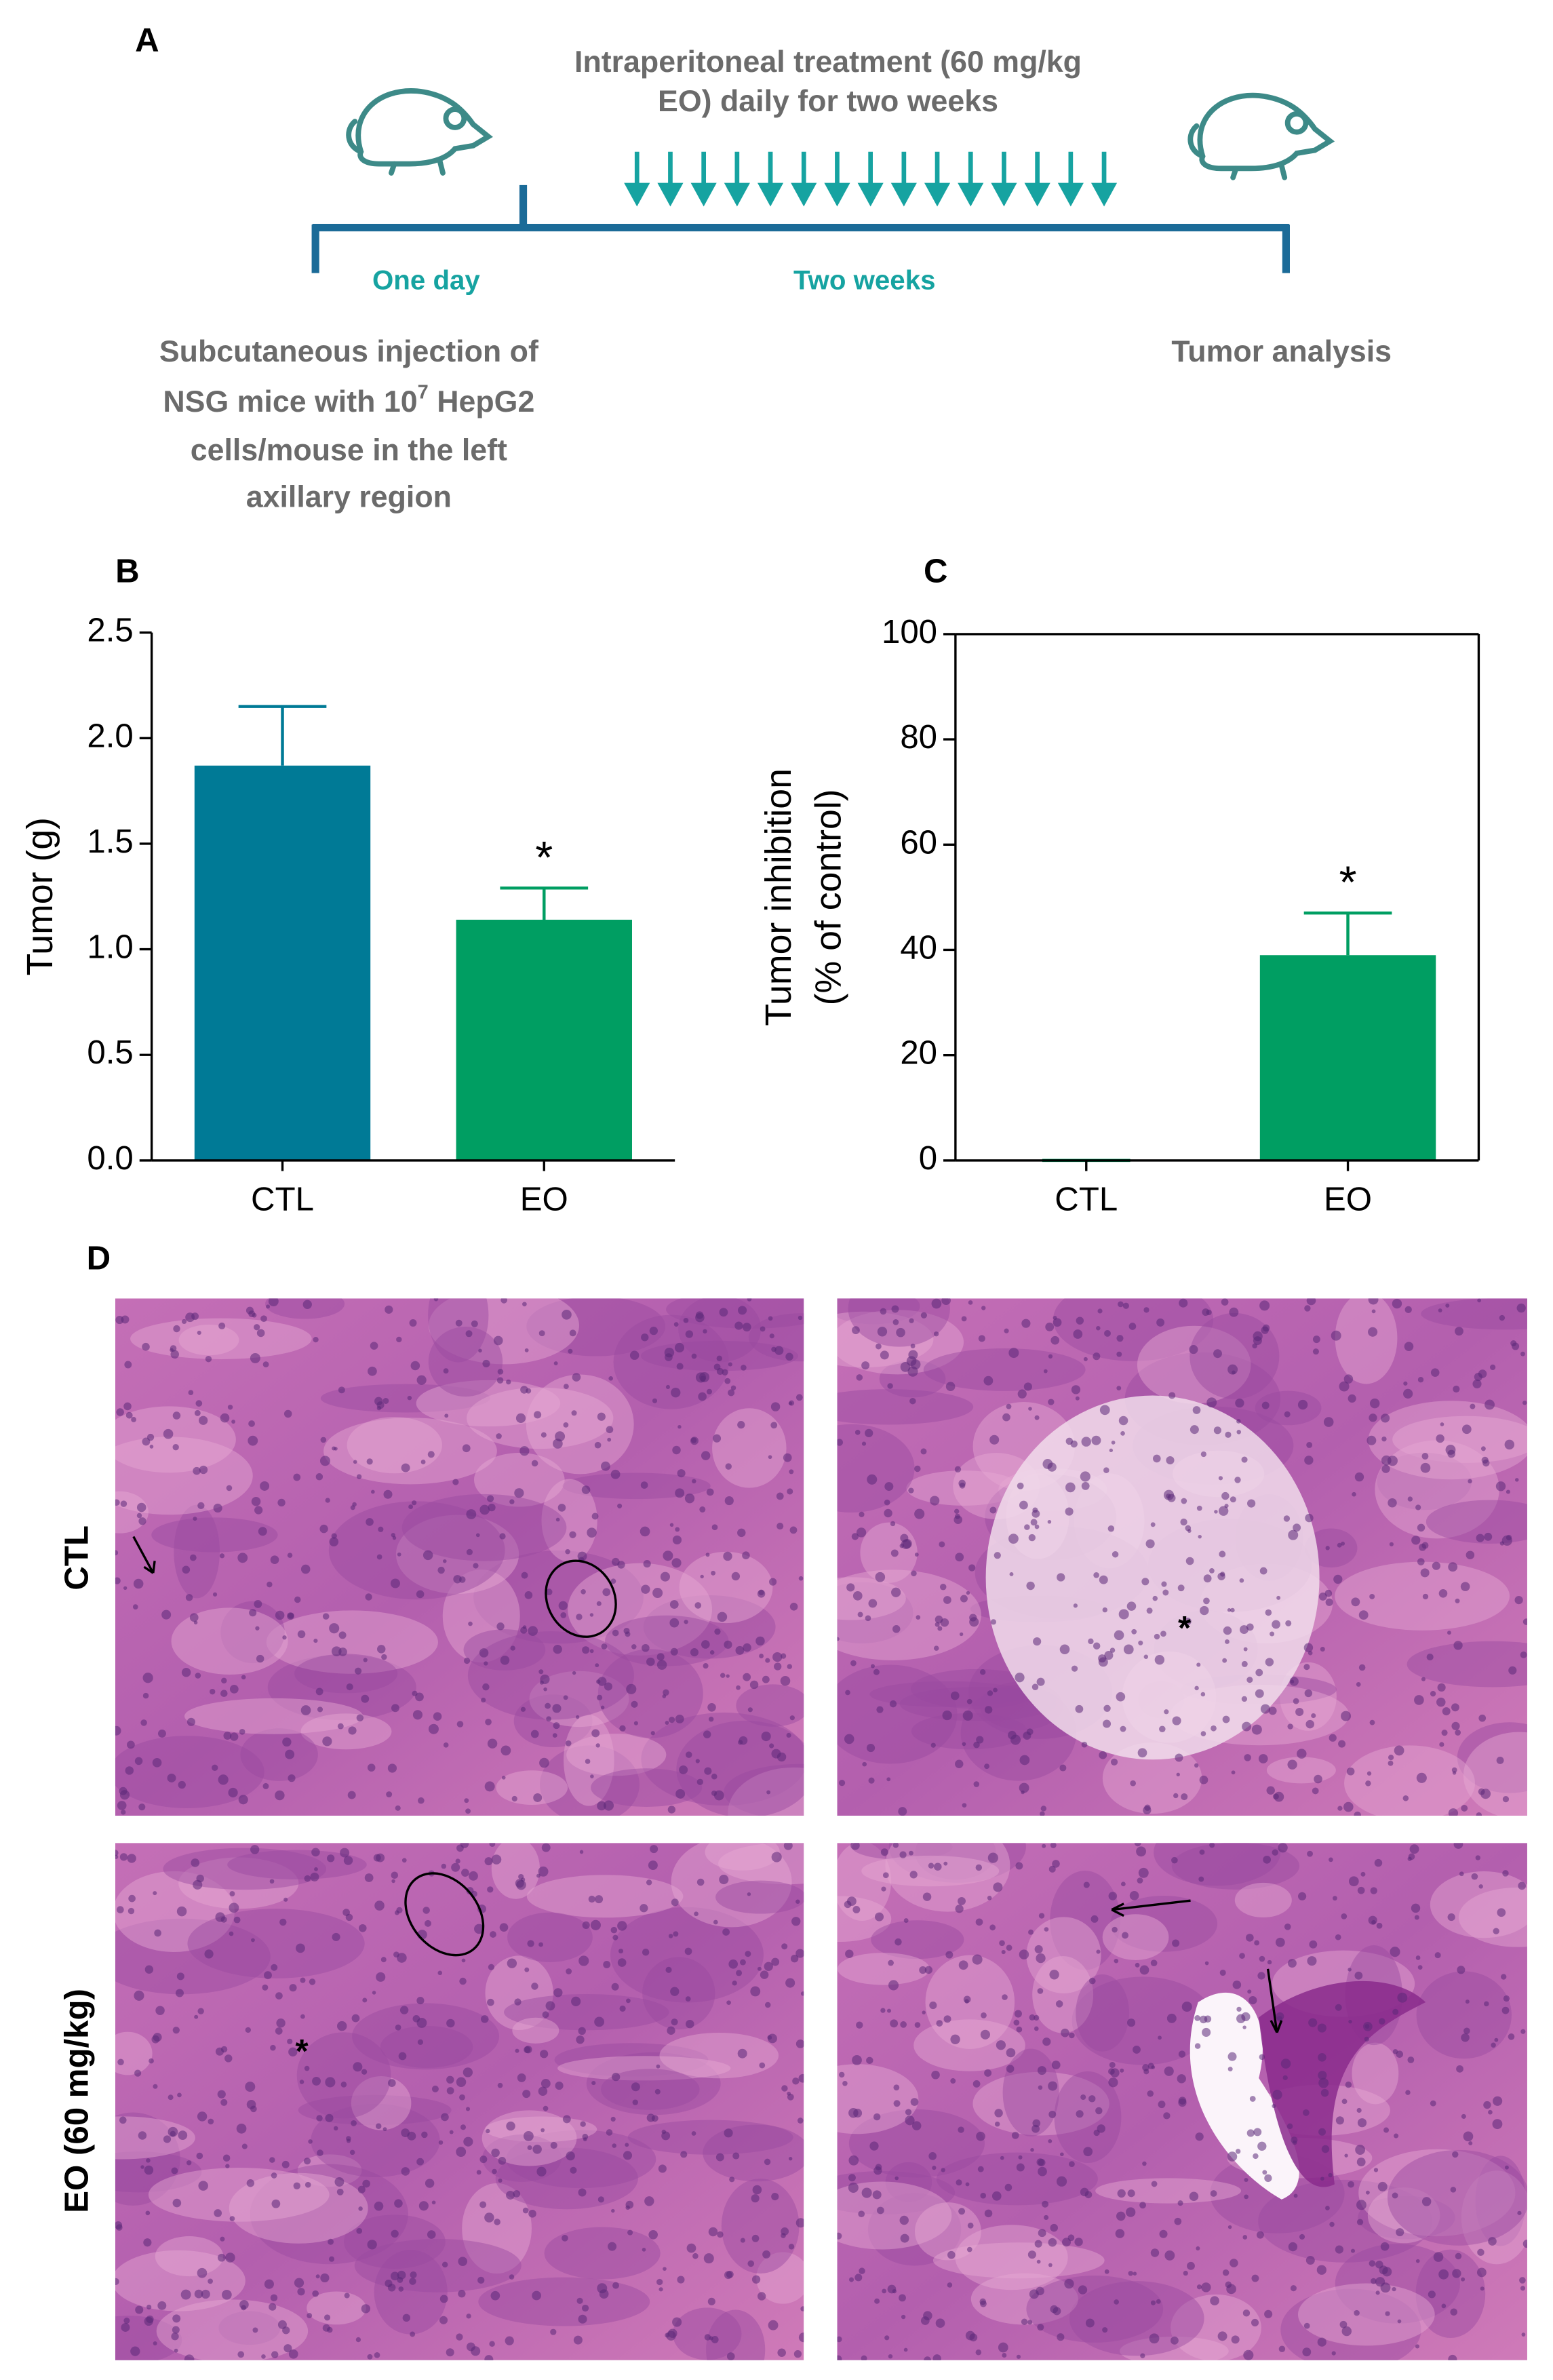 Image resolution: width=1553 pixels, height=2380 pixels. I want to click on significance: *, so click(1347, 883).